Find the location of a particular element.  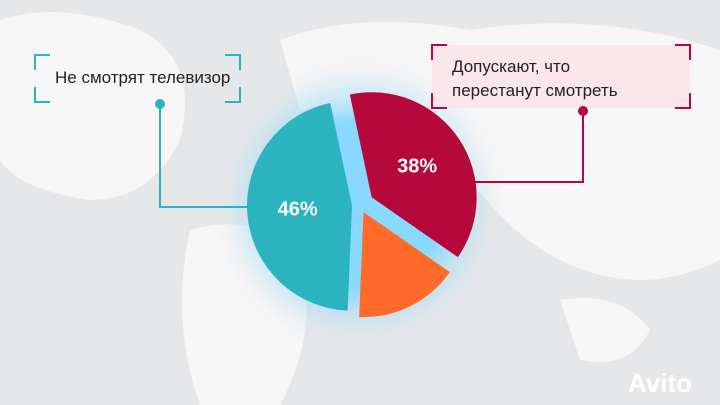

callout-left: Не смотрят телевизор is located at coordinates (143, 77).